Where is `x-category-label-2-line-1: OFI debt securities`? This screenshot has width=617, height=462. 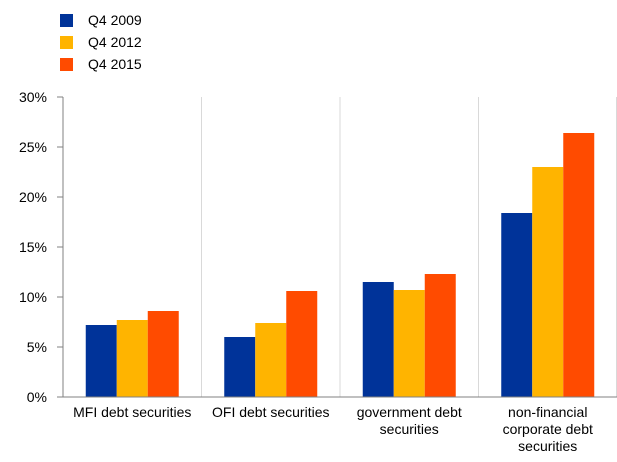 x-category-label-2-line-1: OFI debt securities is located at coordinates (271, 412).